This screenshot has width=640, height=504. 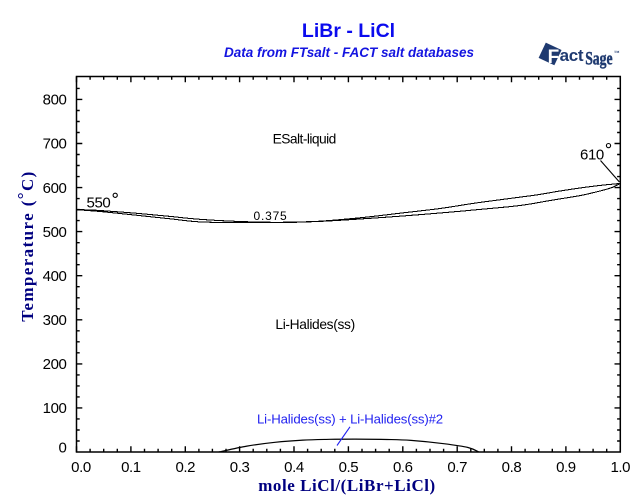 What do you see at coordinates (314, 324) in the screenshot?
I see `svg-text: Li-Halides(ss)` at bounding box center [314, 324].